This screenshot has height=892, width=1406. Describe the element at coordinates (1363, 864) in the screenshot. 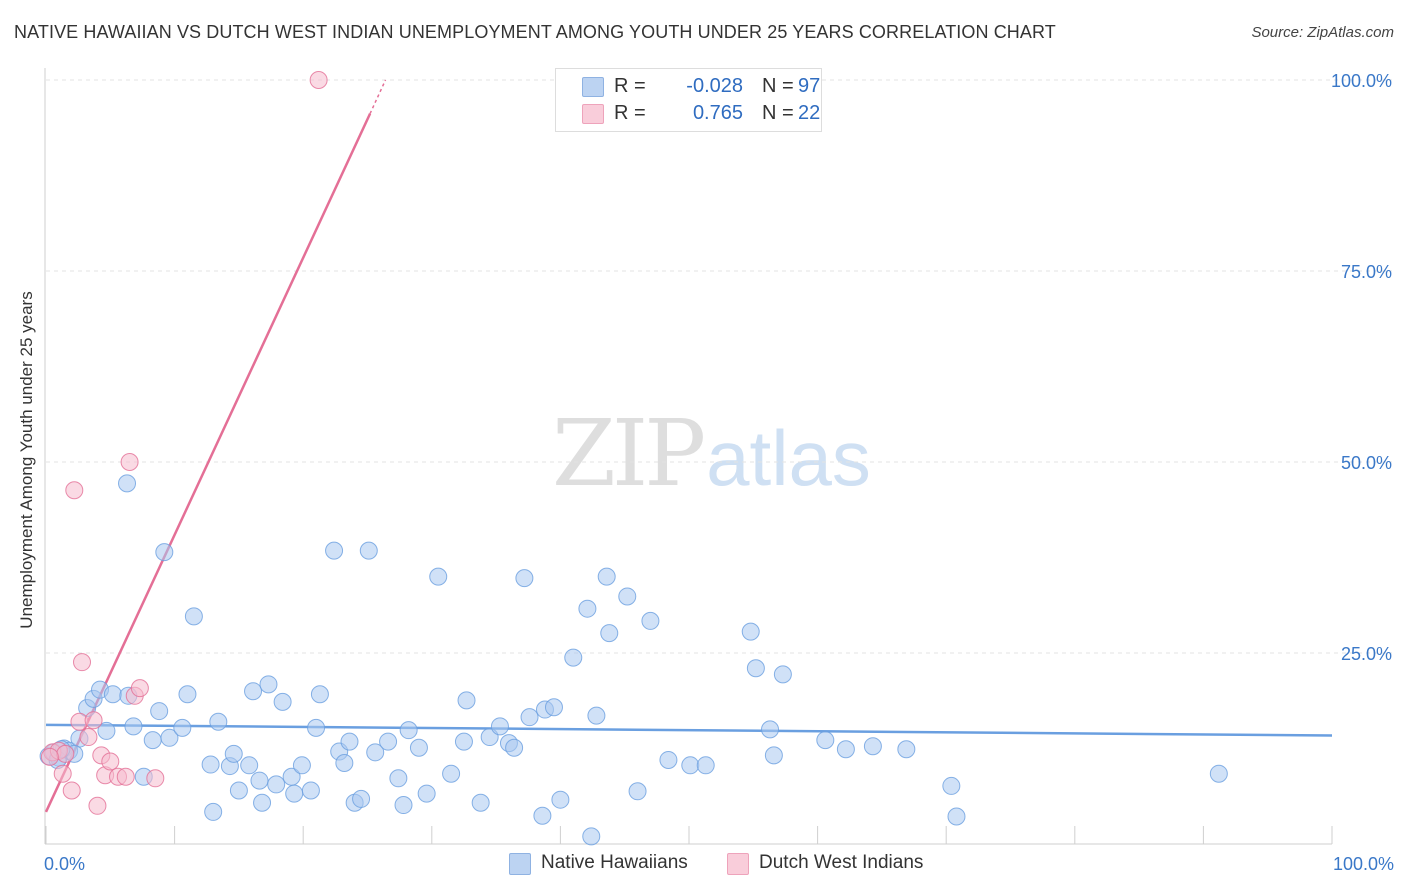

I see `x-tick-label-end: 100.0%` at that location.